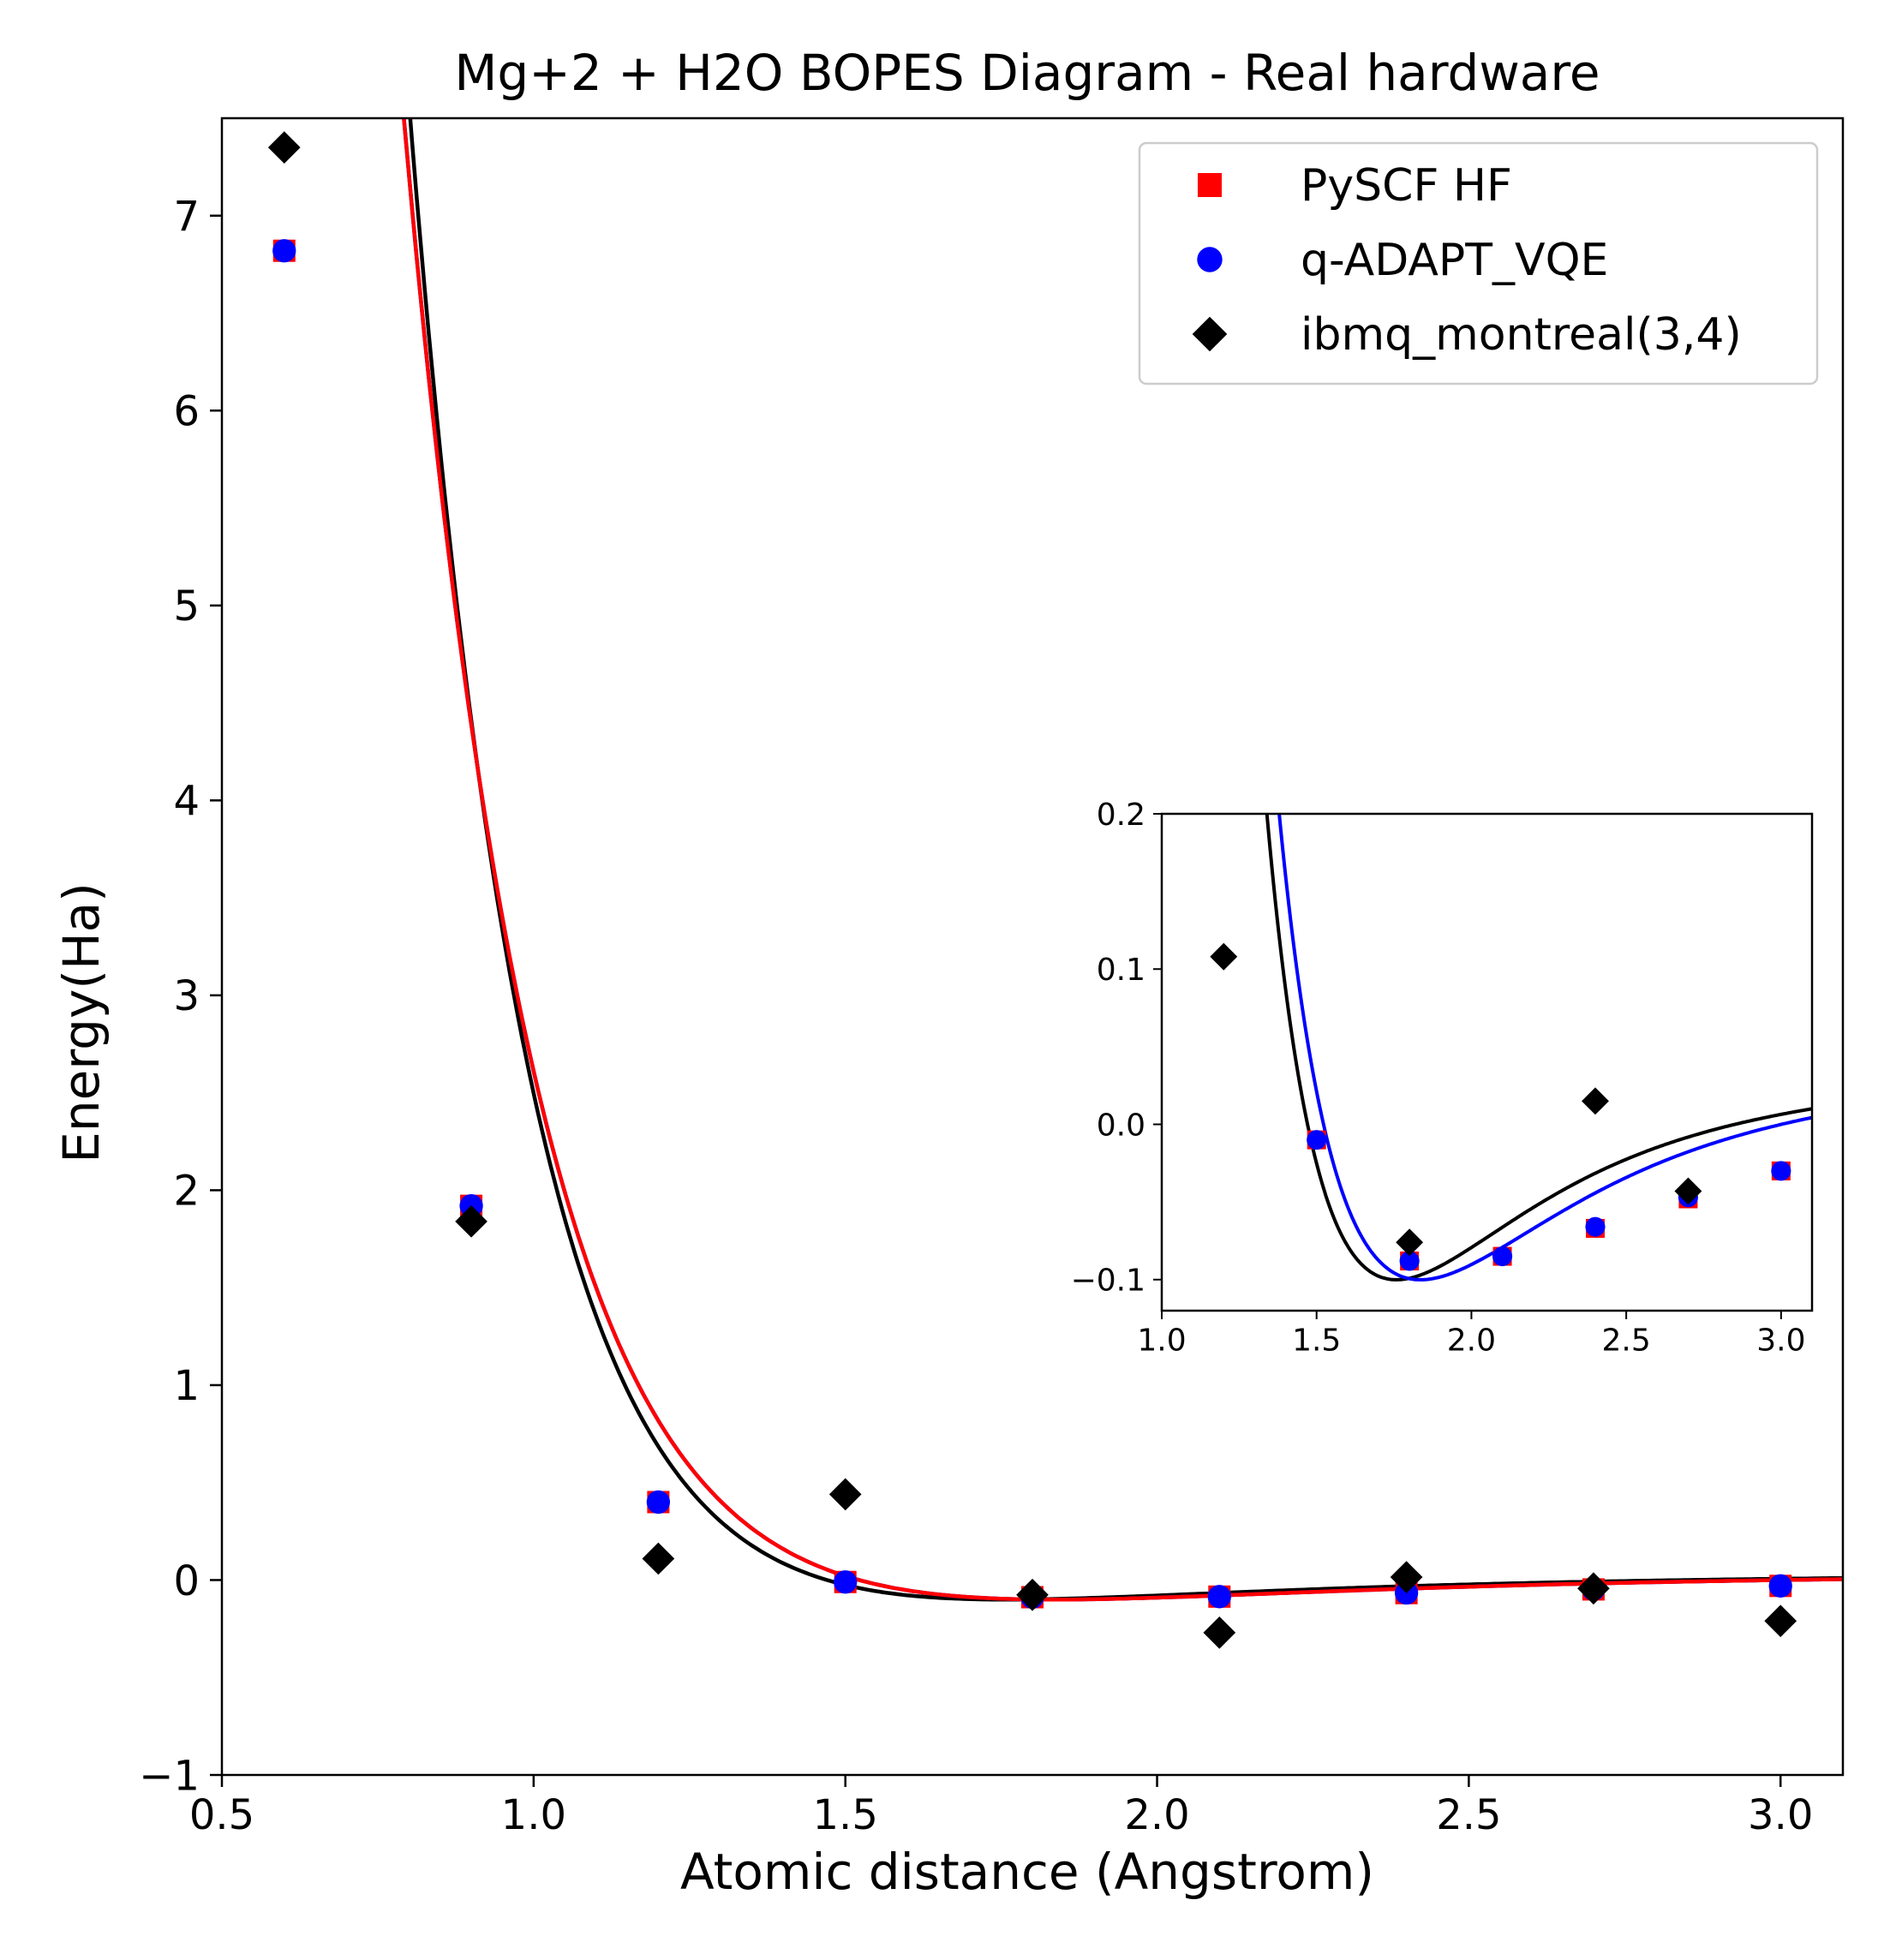 Image resolution: width=1884 pixels, height=1960 pixels. What do you see at coordinates (186, 1192) in the screenshot?
I see `main-y-tick-label: 2` at bounding box center [186, 1192].